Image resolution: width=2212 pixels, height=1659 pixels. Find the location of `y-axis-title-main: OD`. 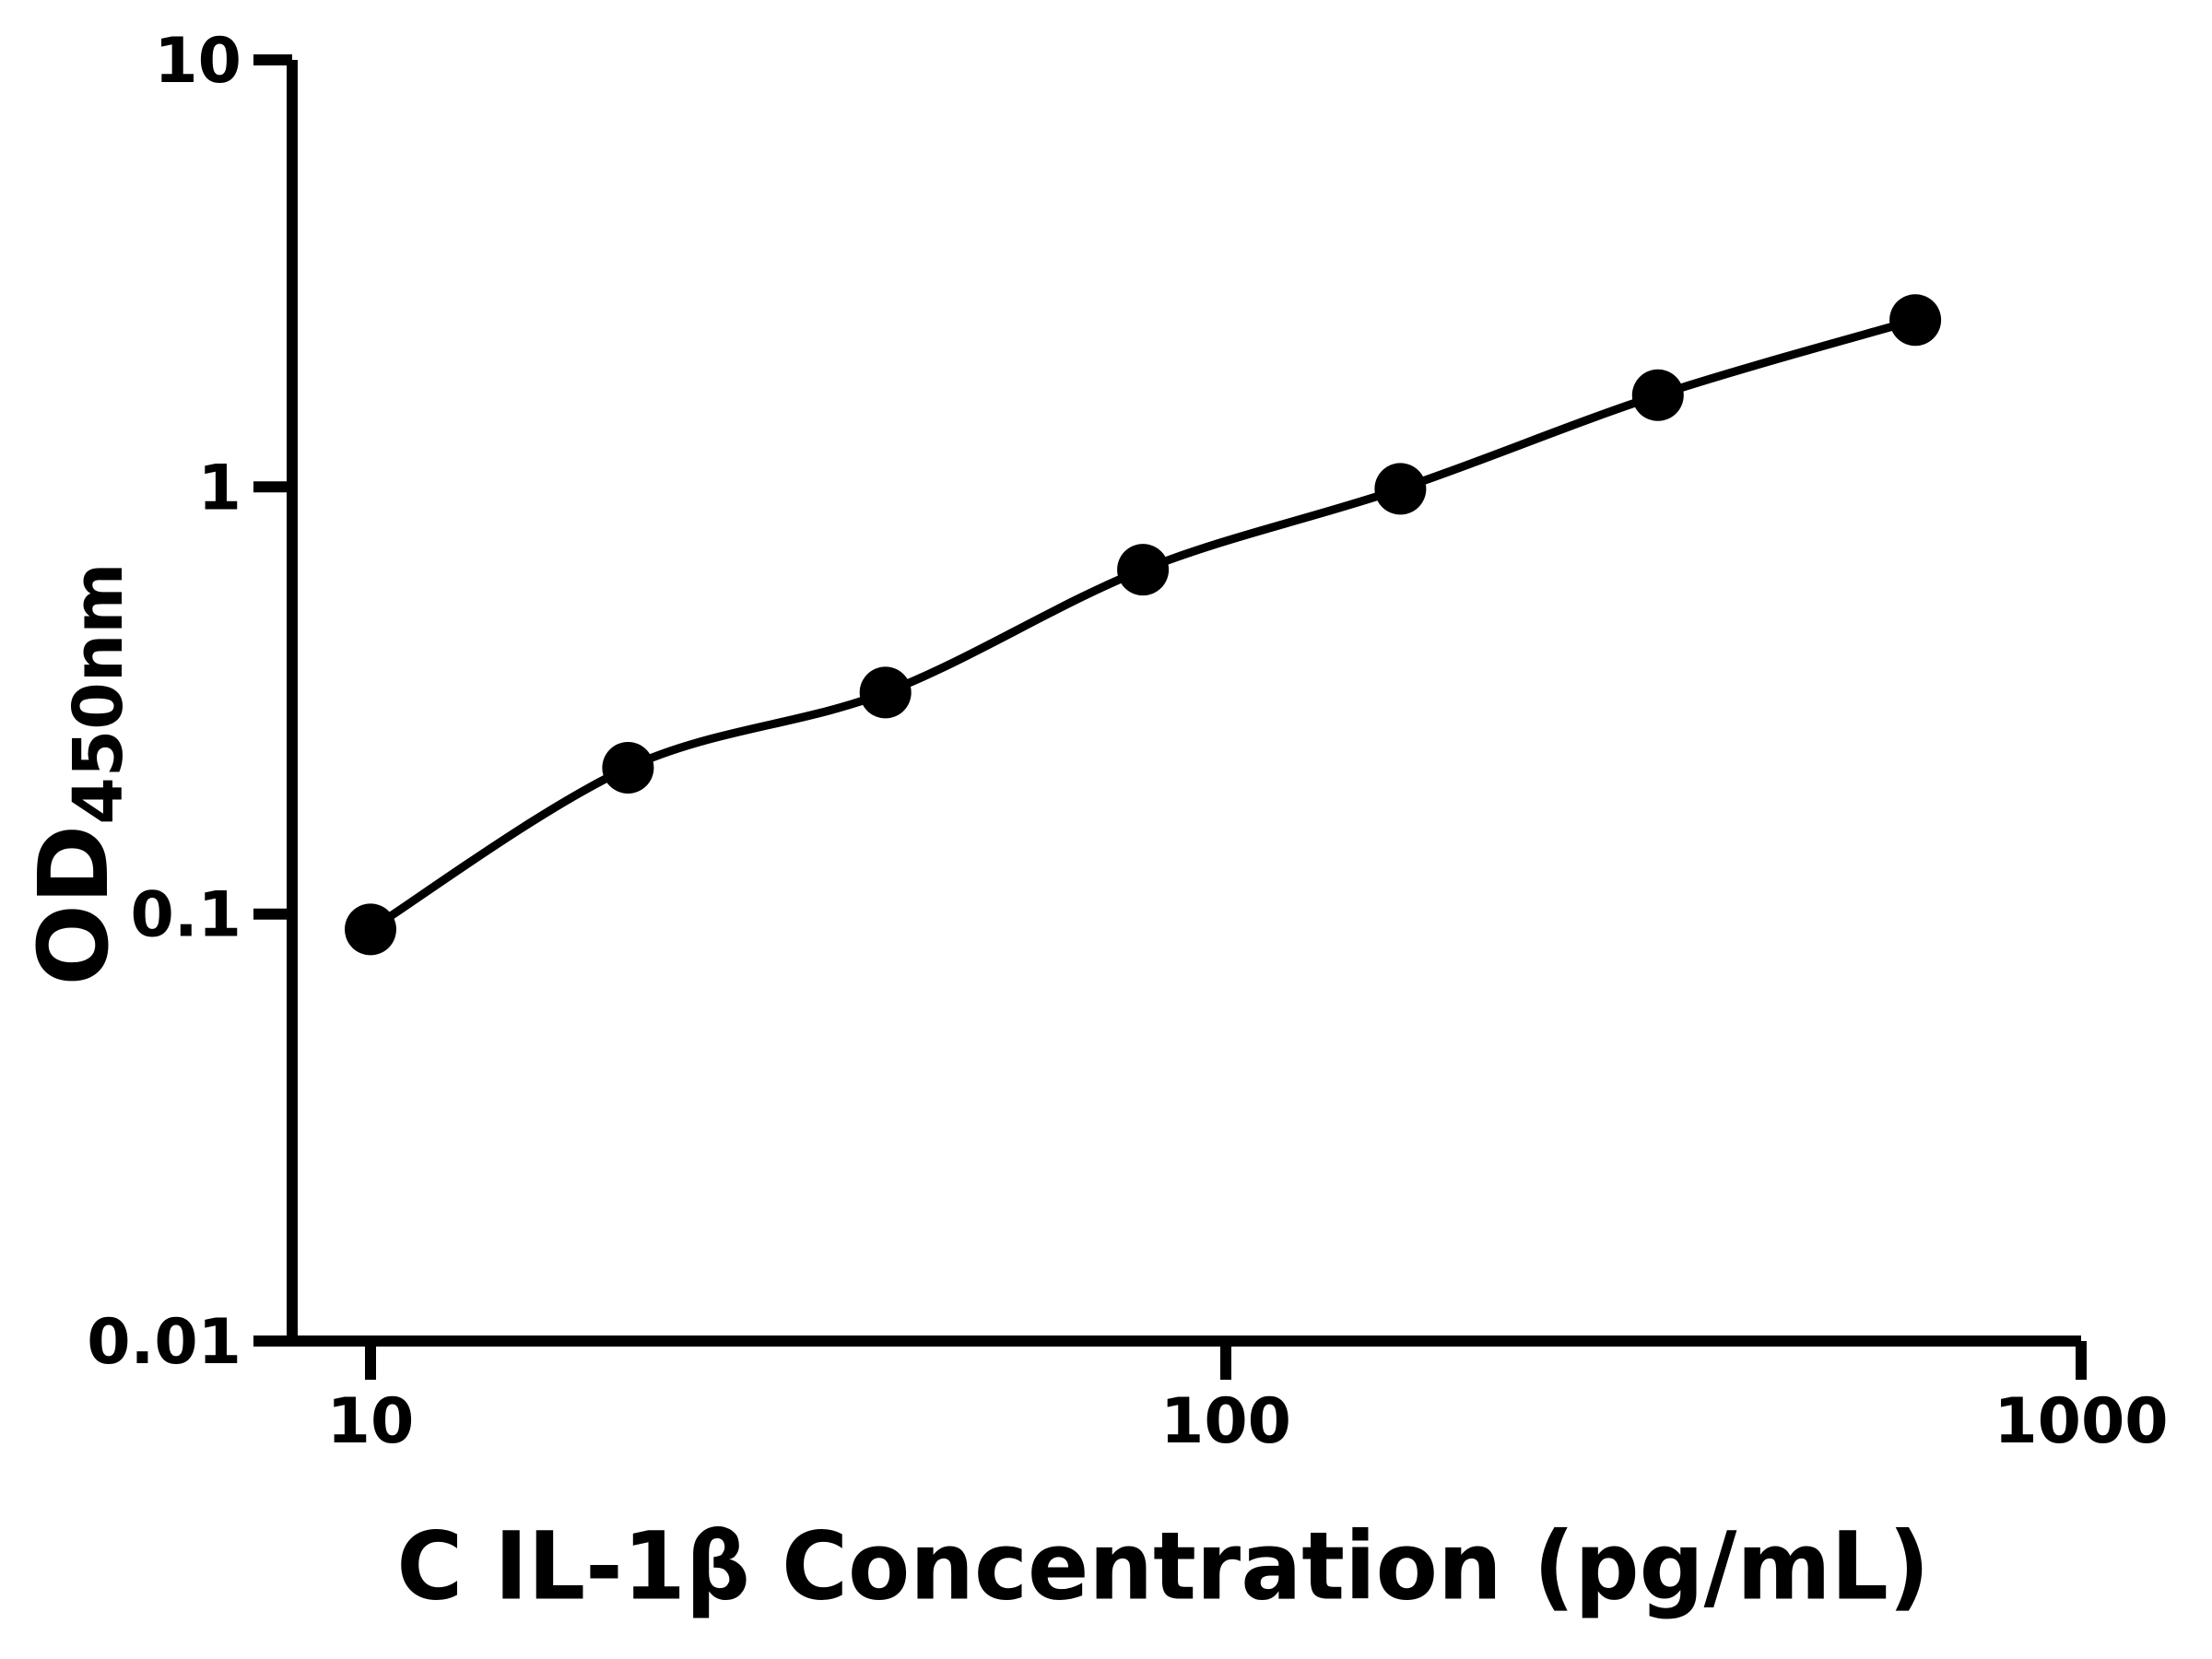

y-axis-title-main: OD is located at coordinates (74, 905).